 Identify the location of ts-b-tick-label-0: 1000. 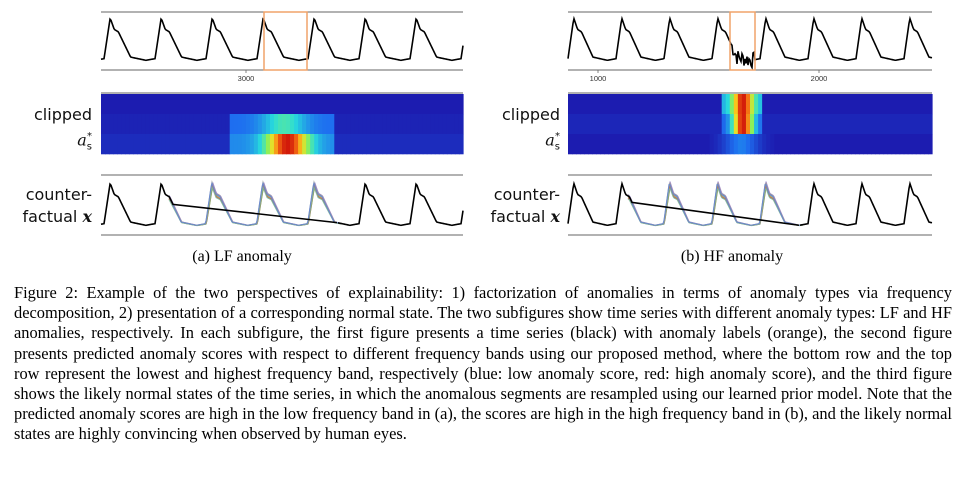
(598, 78).